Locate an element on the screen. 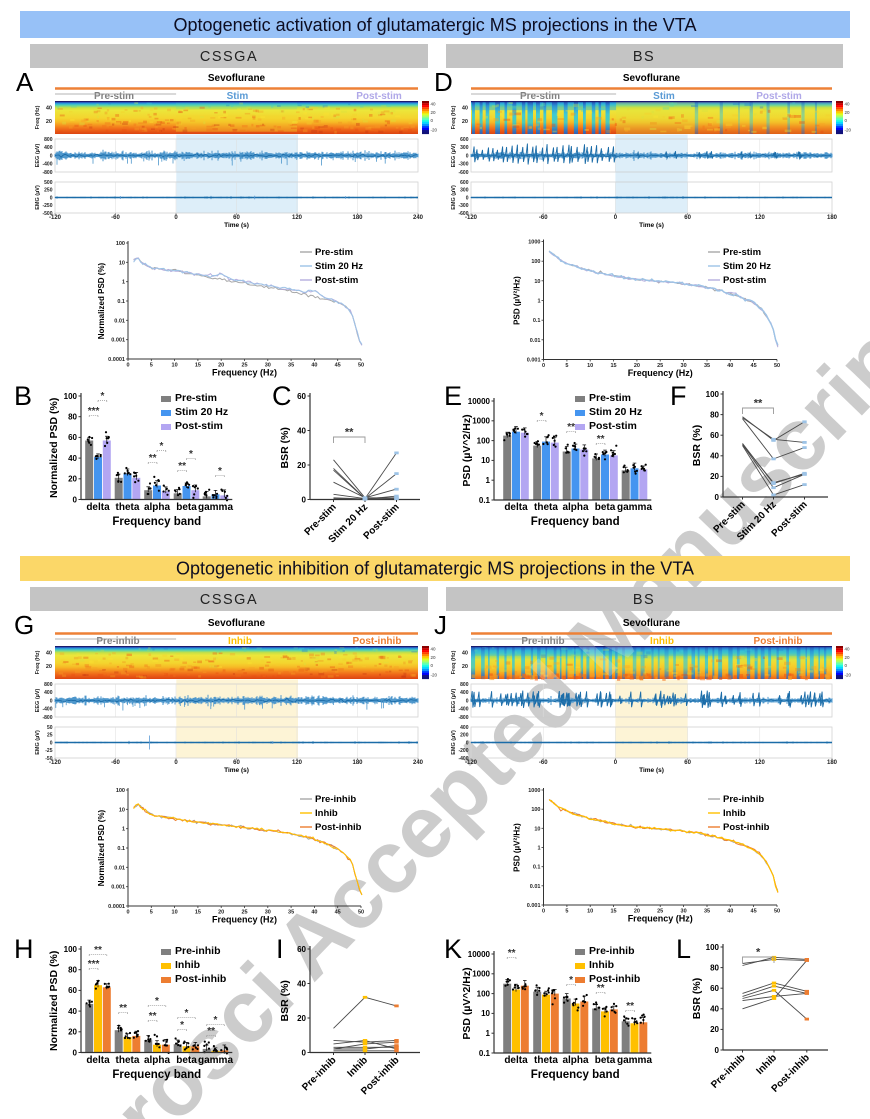 The height and width of the screenshot is (1119, 870). svg-text: EMG (µV) is located at coordinates (38, 742).